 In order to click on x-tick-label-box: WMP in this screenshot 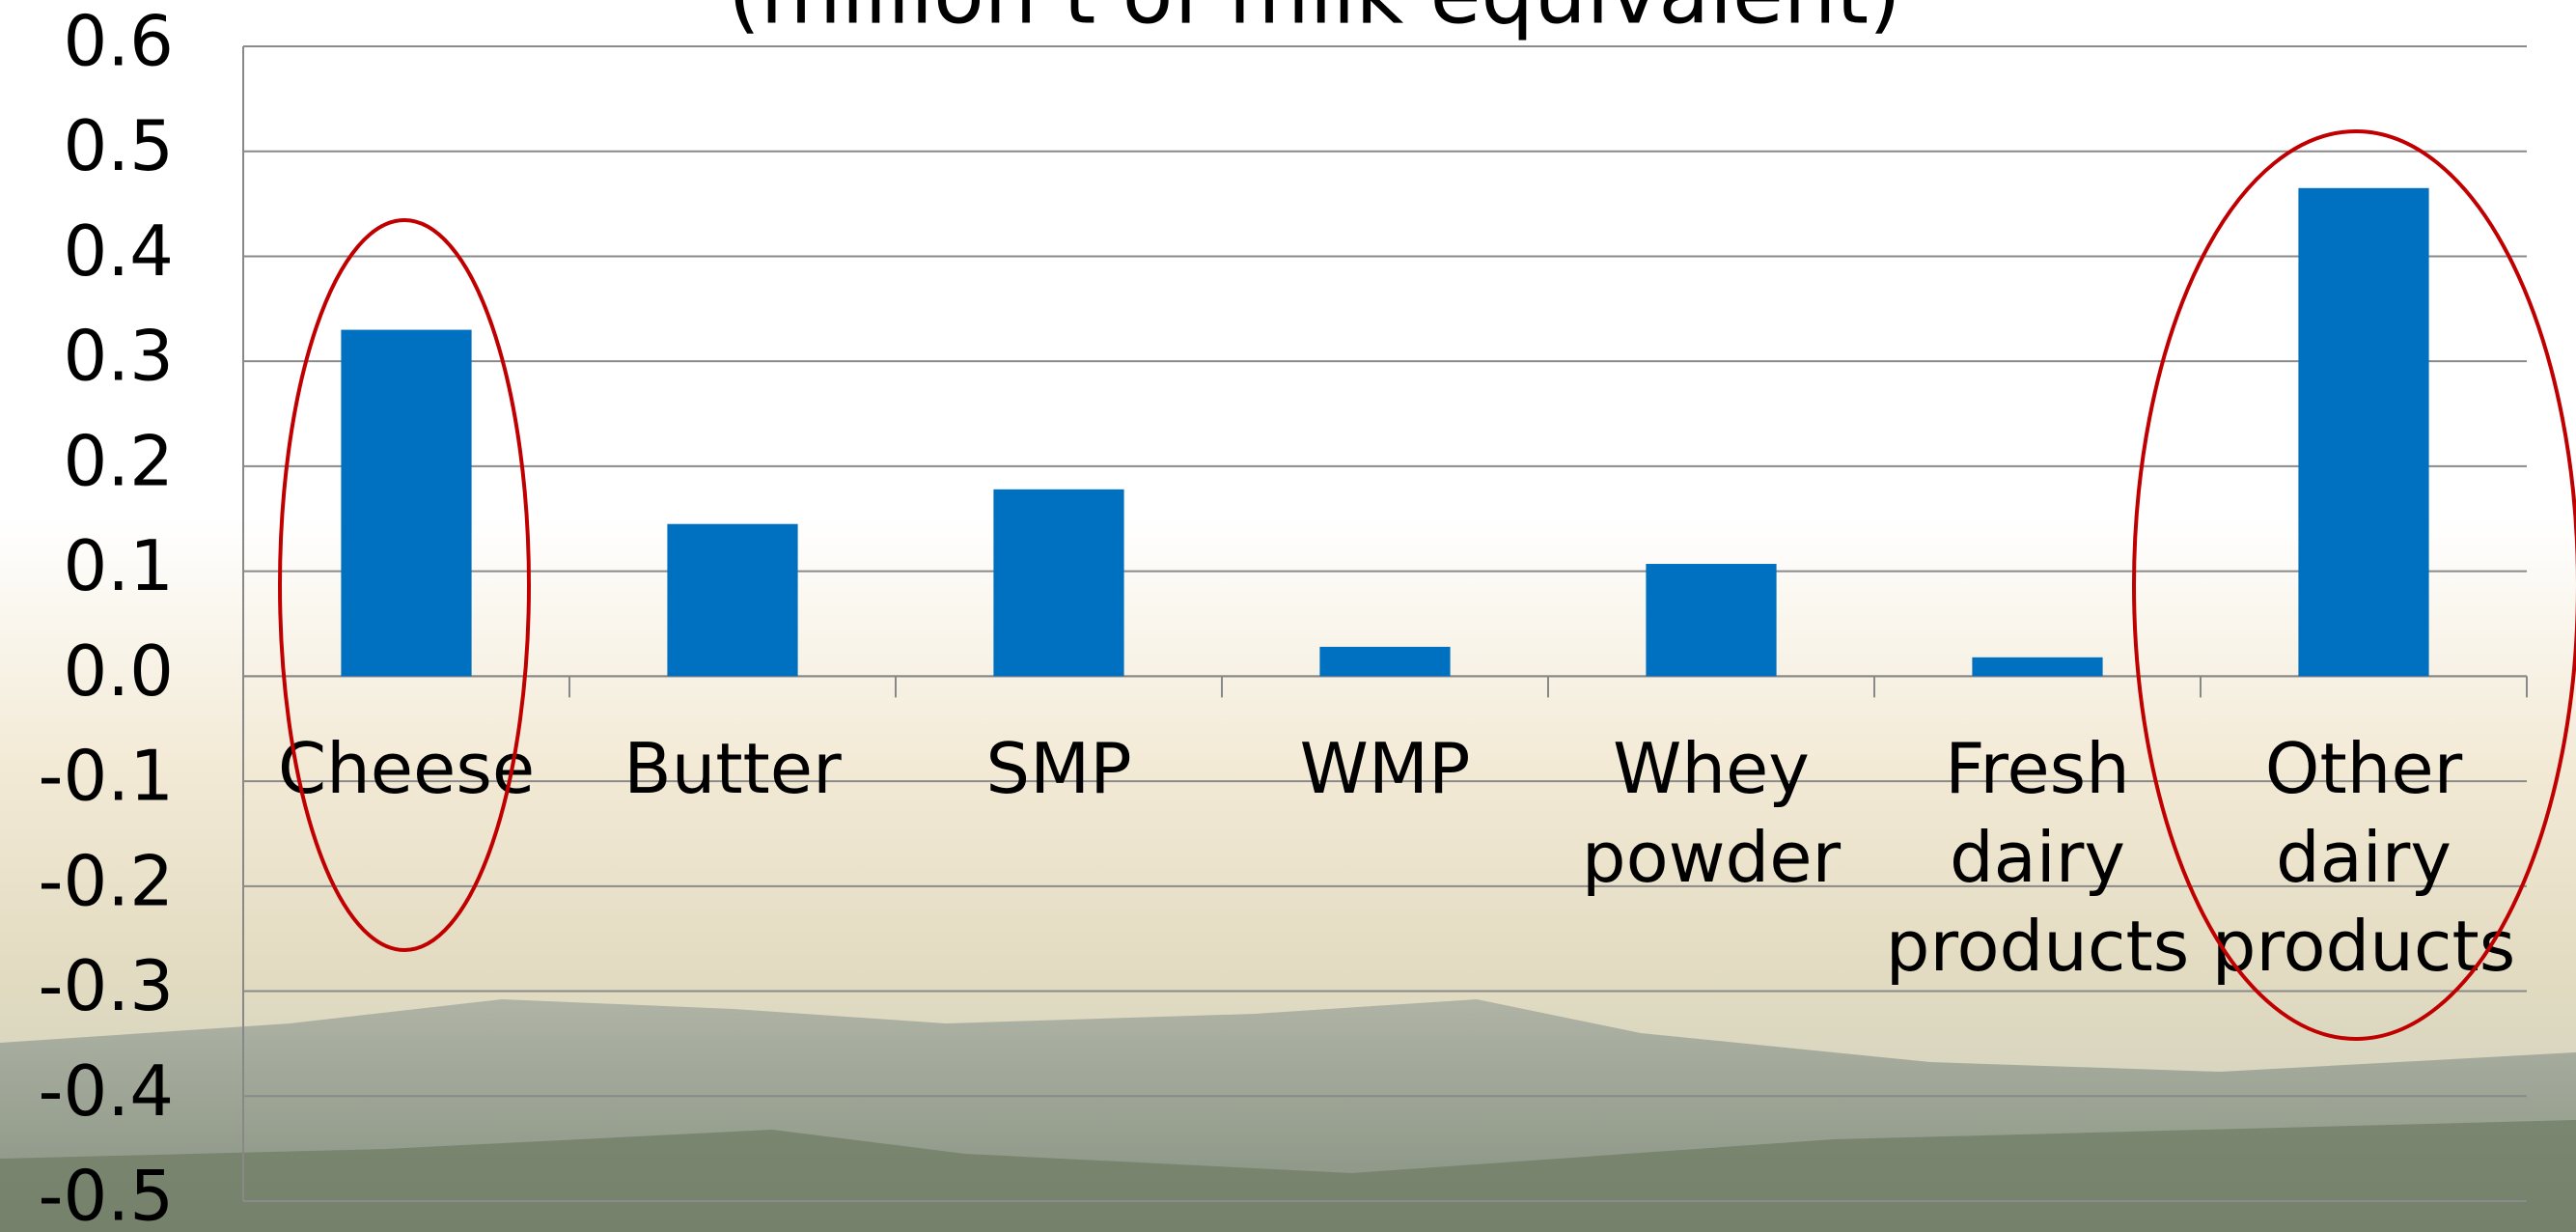, I will do `click(1385, 769)`.